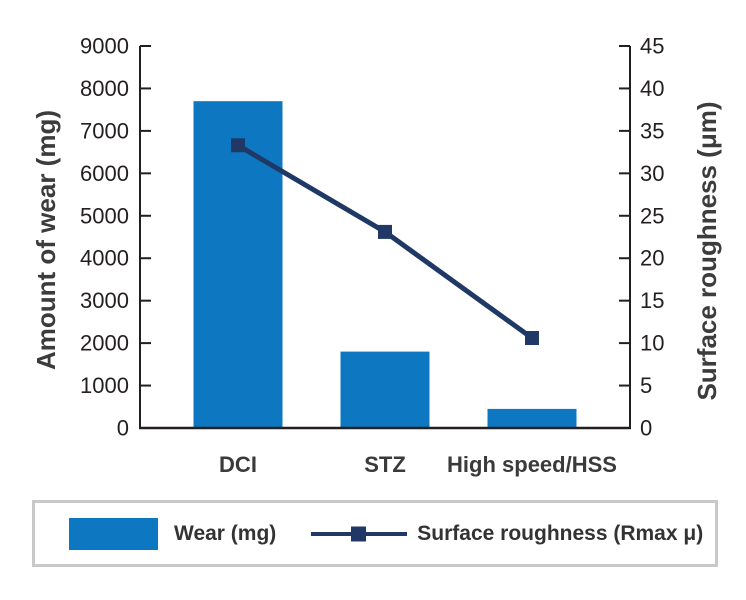  I want to click on right-axis-title: Surface roughness (μm), so click(707, 250).